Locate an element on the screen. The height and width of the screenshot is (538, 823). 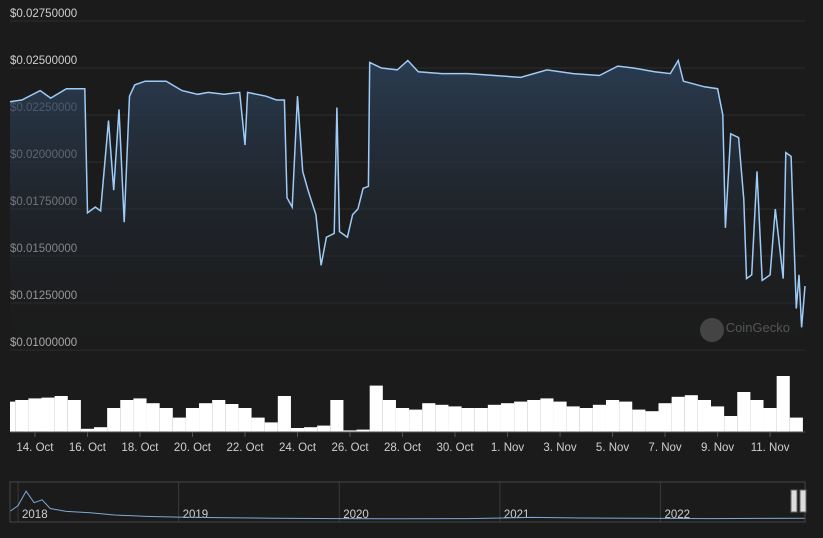
x-tick-label: 20. Oct is located at coordinates (193, 448).